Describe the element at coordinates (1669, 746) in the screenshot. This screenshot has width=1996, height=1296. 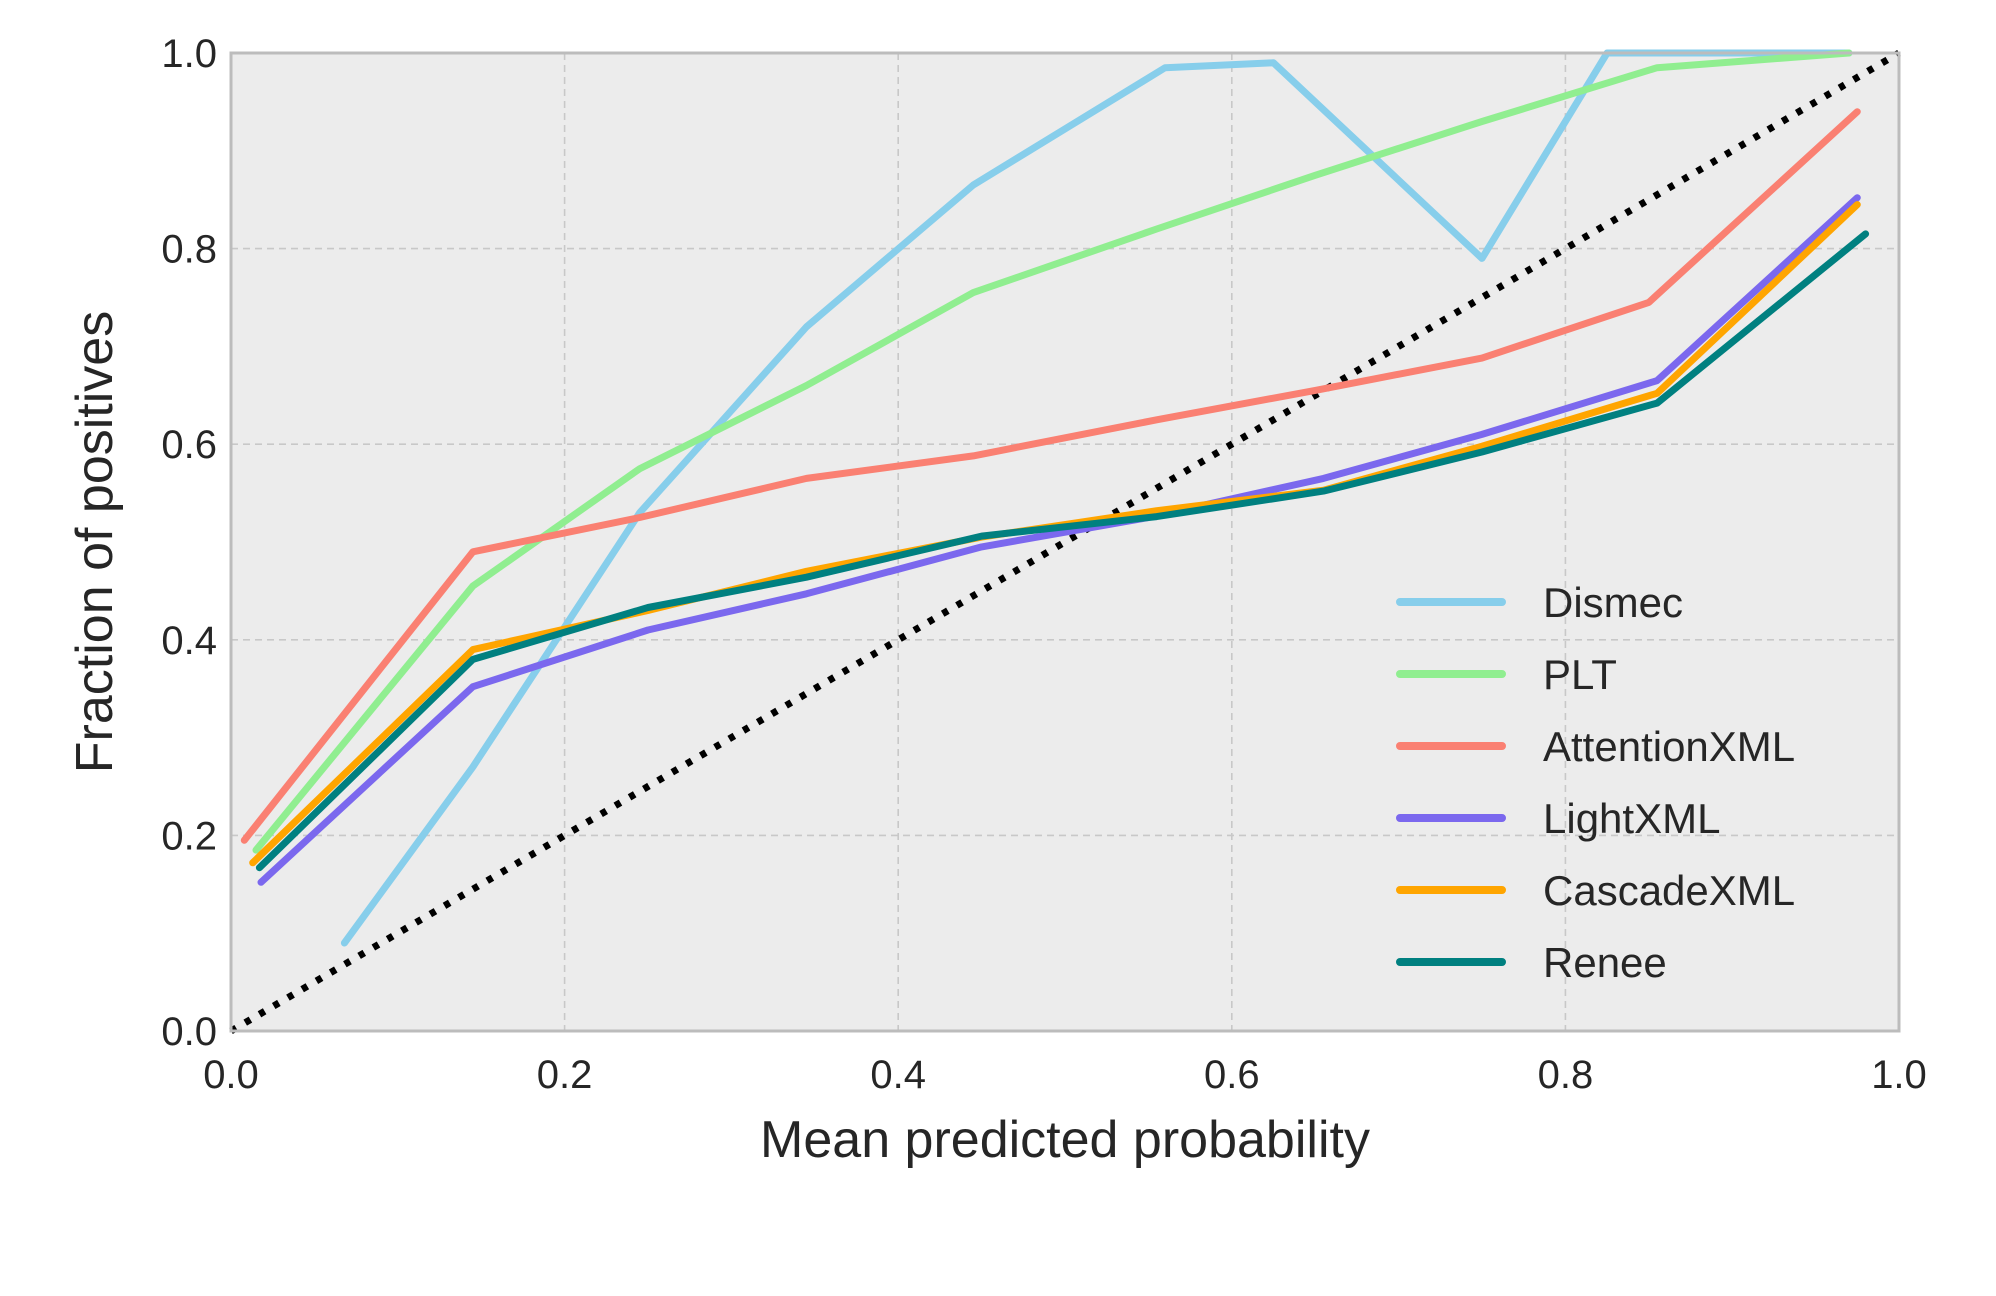
I see `legend-label-attentionxml: AttentionXML` at that location.